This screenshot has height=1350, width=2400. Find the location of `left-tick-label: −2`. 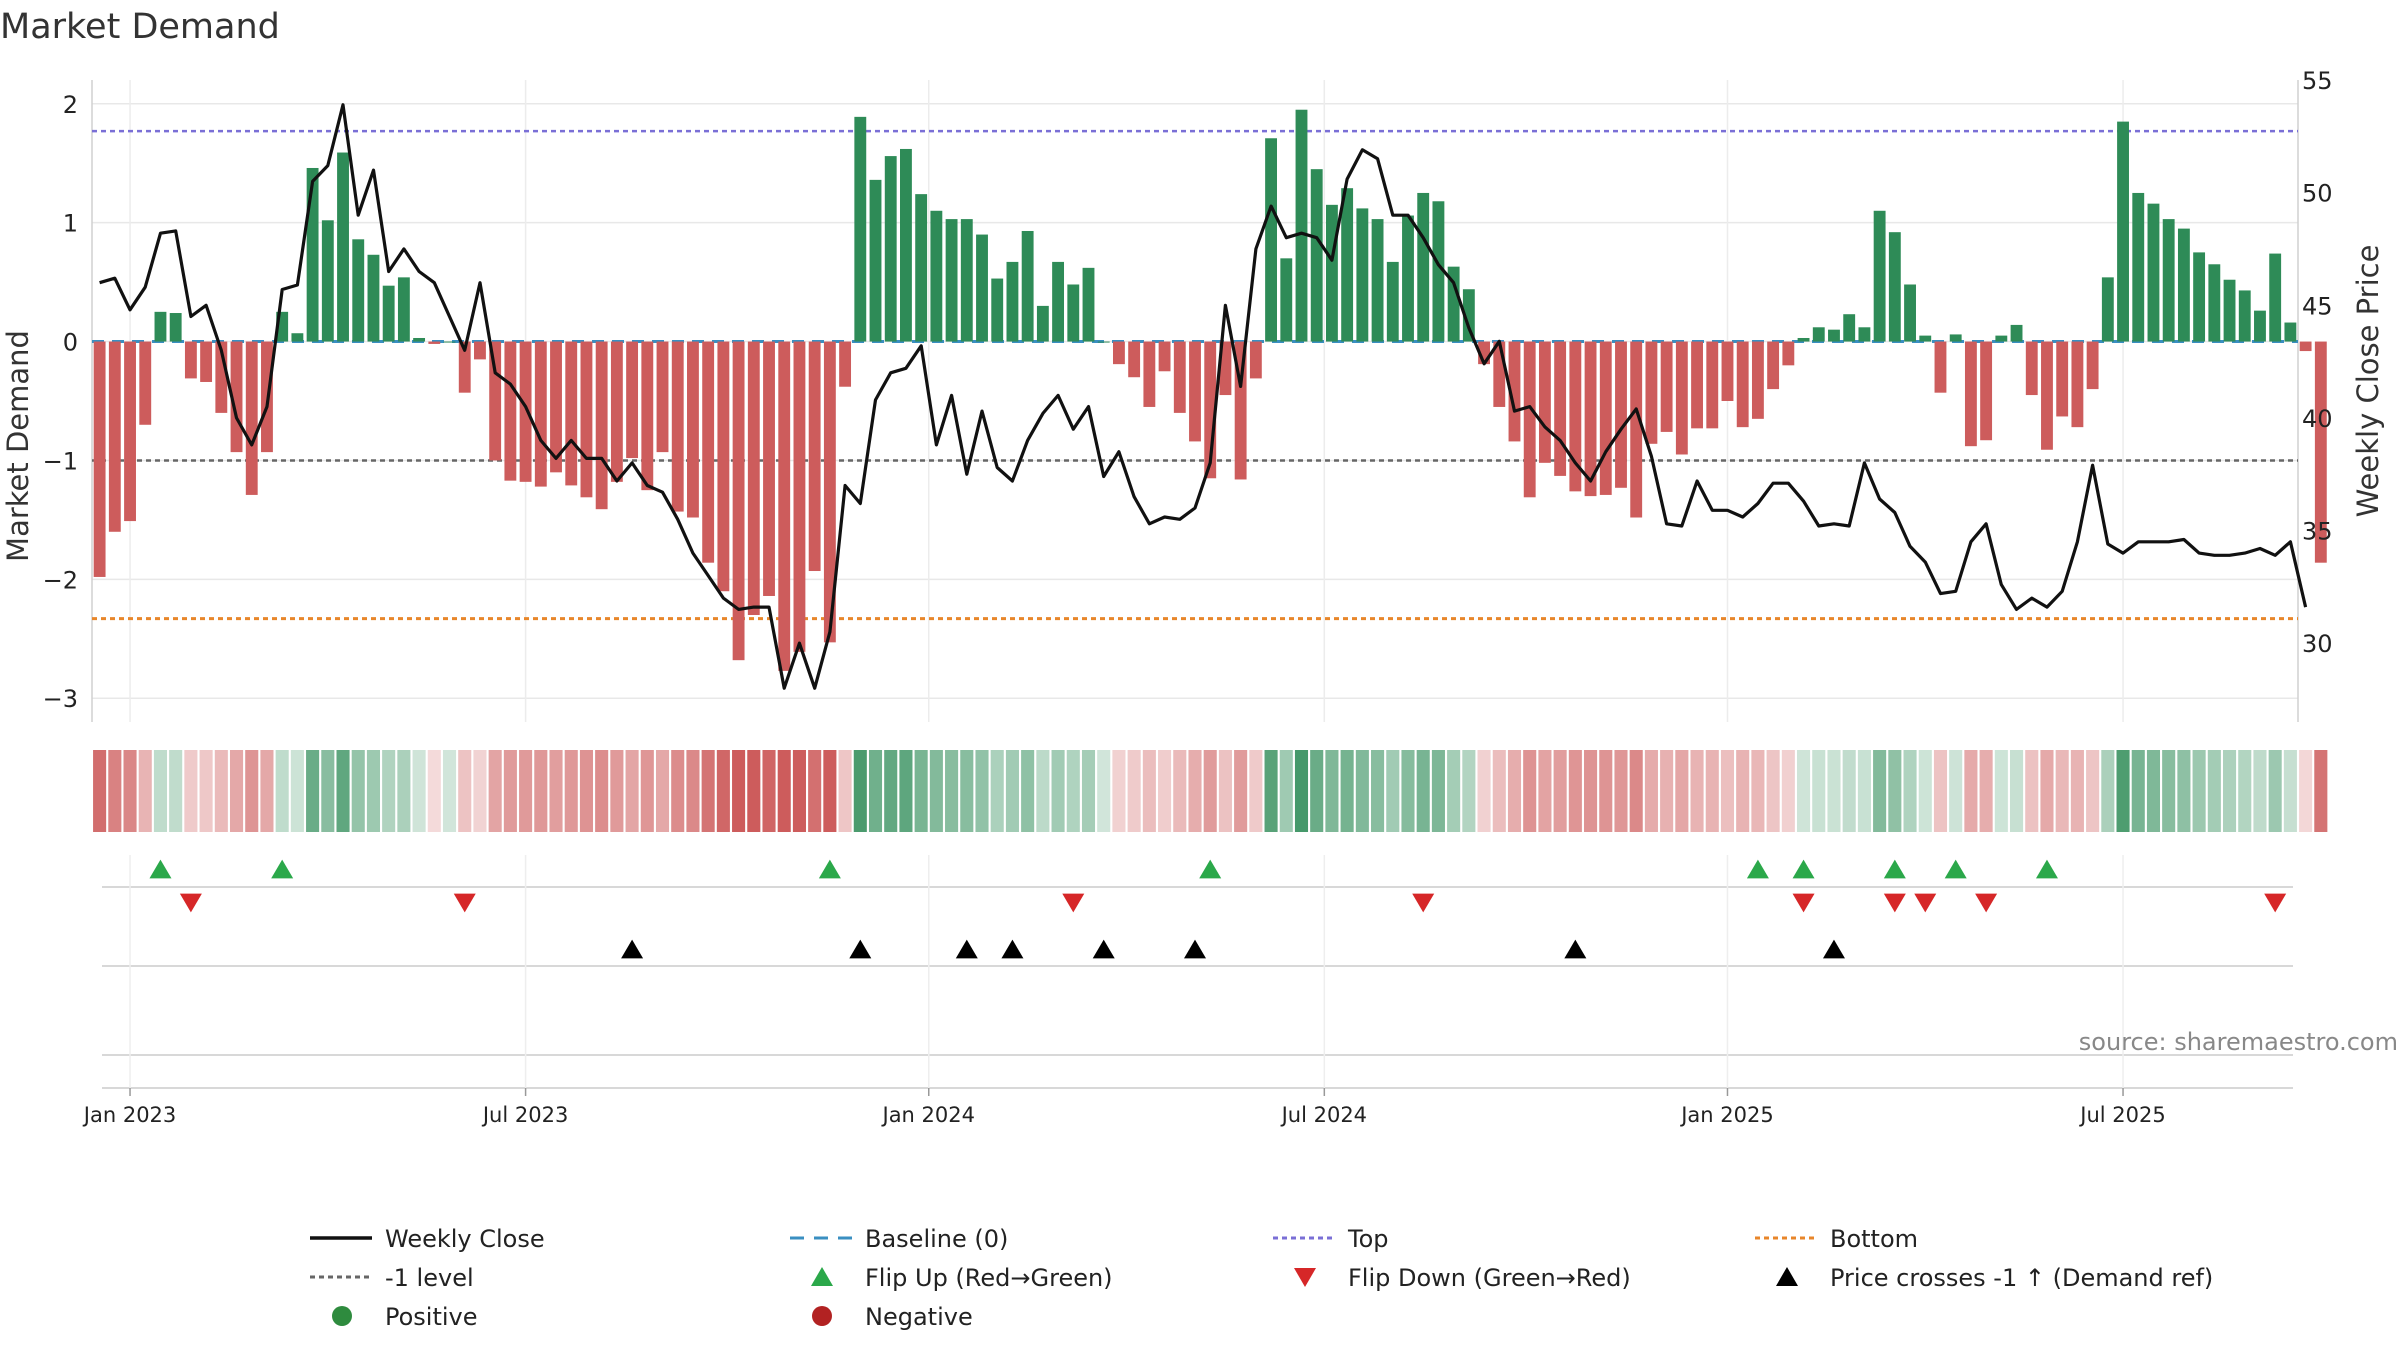

left-tick-label: −2 is located at coordinates (60, 580).